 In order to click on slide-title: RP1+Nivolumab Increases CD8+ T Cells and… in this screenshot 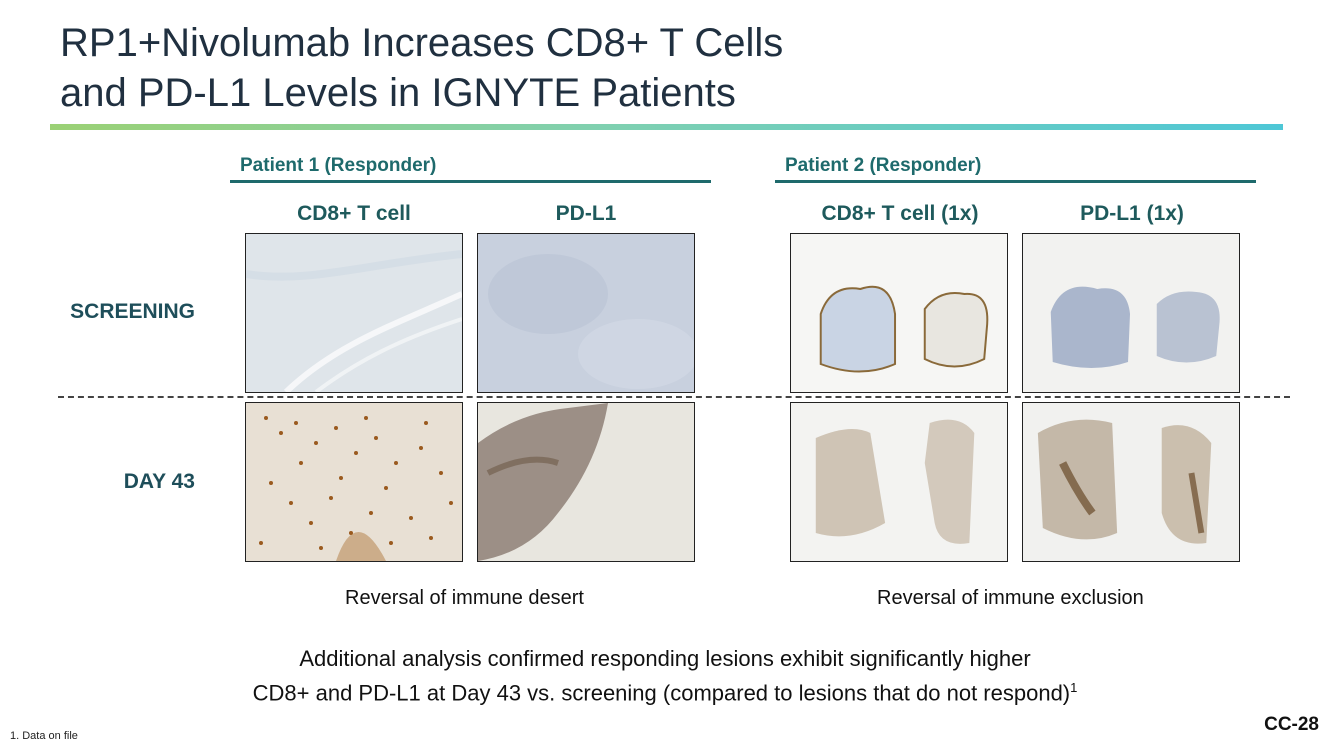, I will do `click(560, 68)`.